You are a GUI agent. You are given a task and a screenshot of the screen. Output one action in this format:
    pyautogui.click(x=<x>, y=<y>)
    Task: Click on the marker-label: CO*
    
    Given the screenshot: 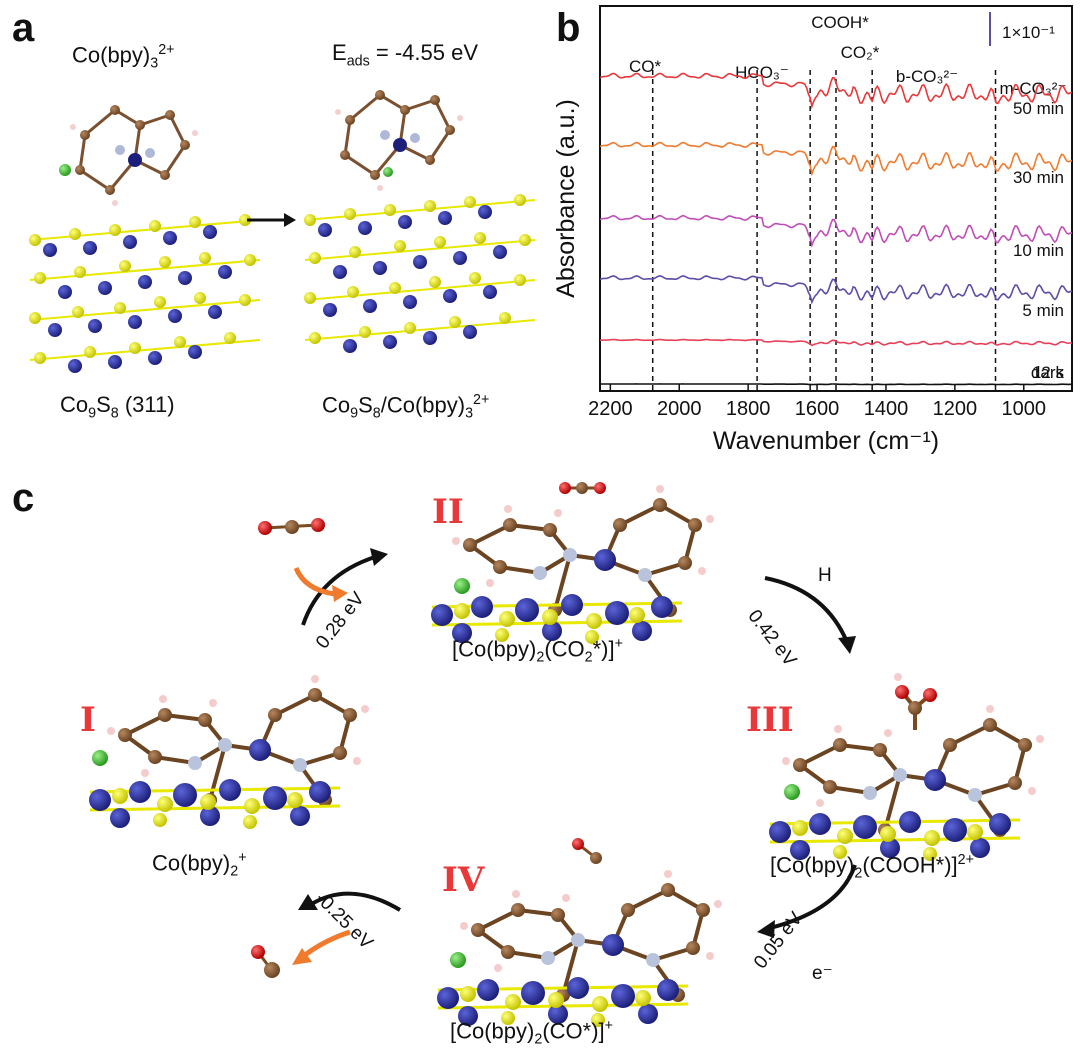 What is the action you would take?
    pyautogui.click(x=645, y=66)
    